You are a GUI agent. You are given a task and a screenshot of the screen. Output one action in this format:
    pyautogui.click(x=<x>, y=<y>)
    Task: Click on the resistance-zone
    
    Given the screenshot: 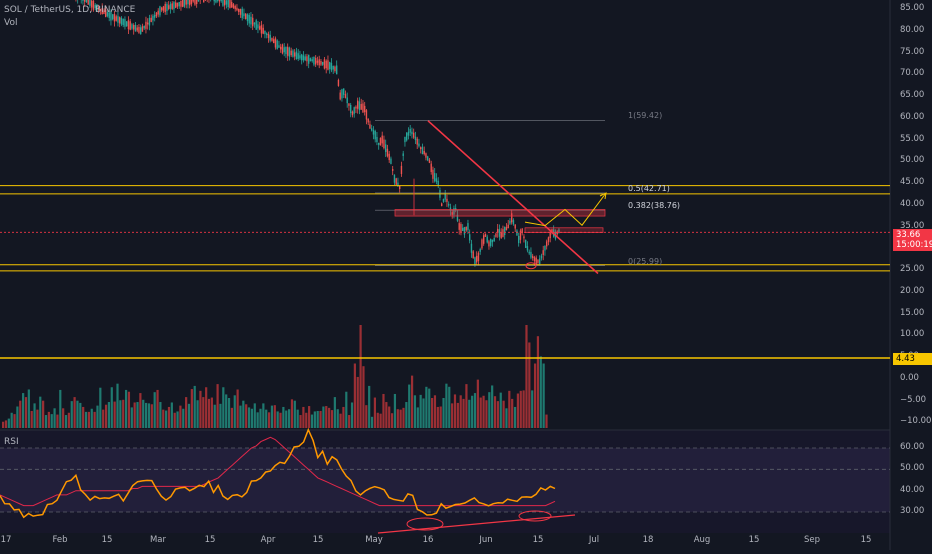 What is the action you would take?
    pyautogui.click(x=500, y=213)
    